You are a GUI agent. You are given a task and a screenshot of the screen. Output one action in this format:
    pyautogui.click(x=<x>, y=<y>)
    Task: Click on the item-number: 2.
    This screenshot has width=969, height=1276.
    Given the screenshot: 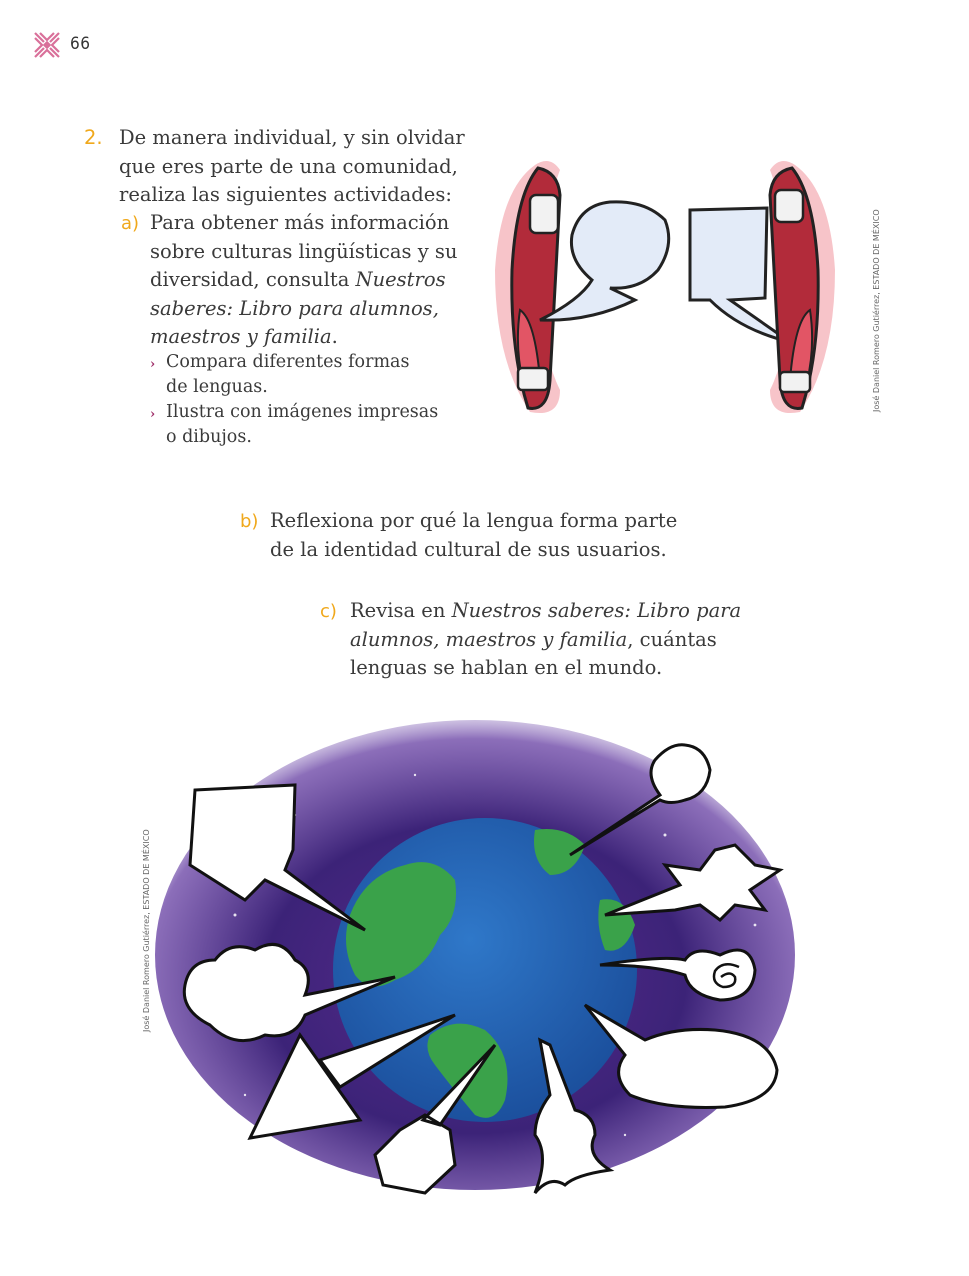 What is the action you would take?
    pyautogui.click(x=93, y=137)
    